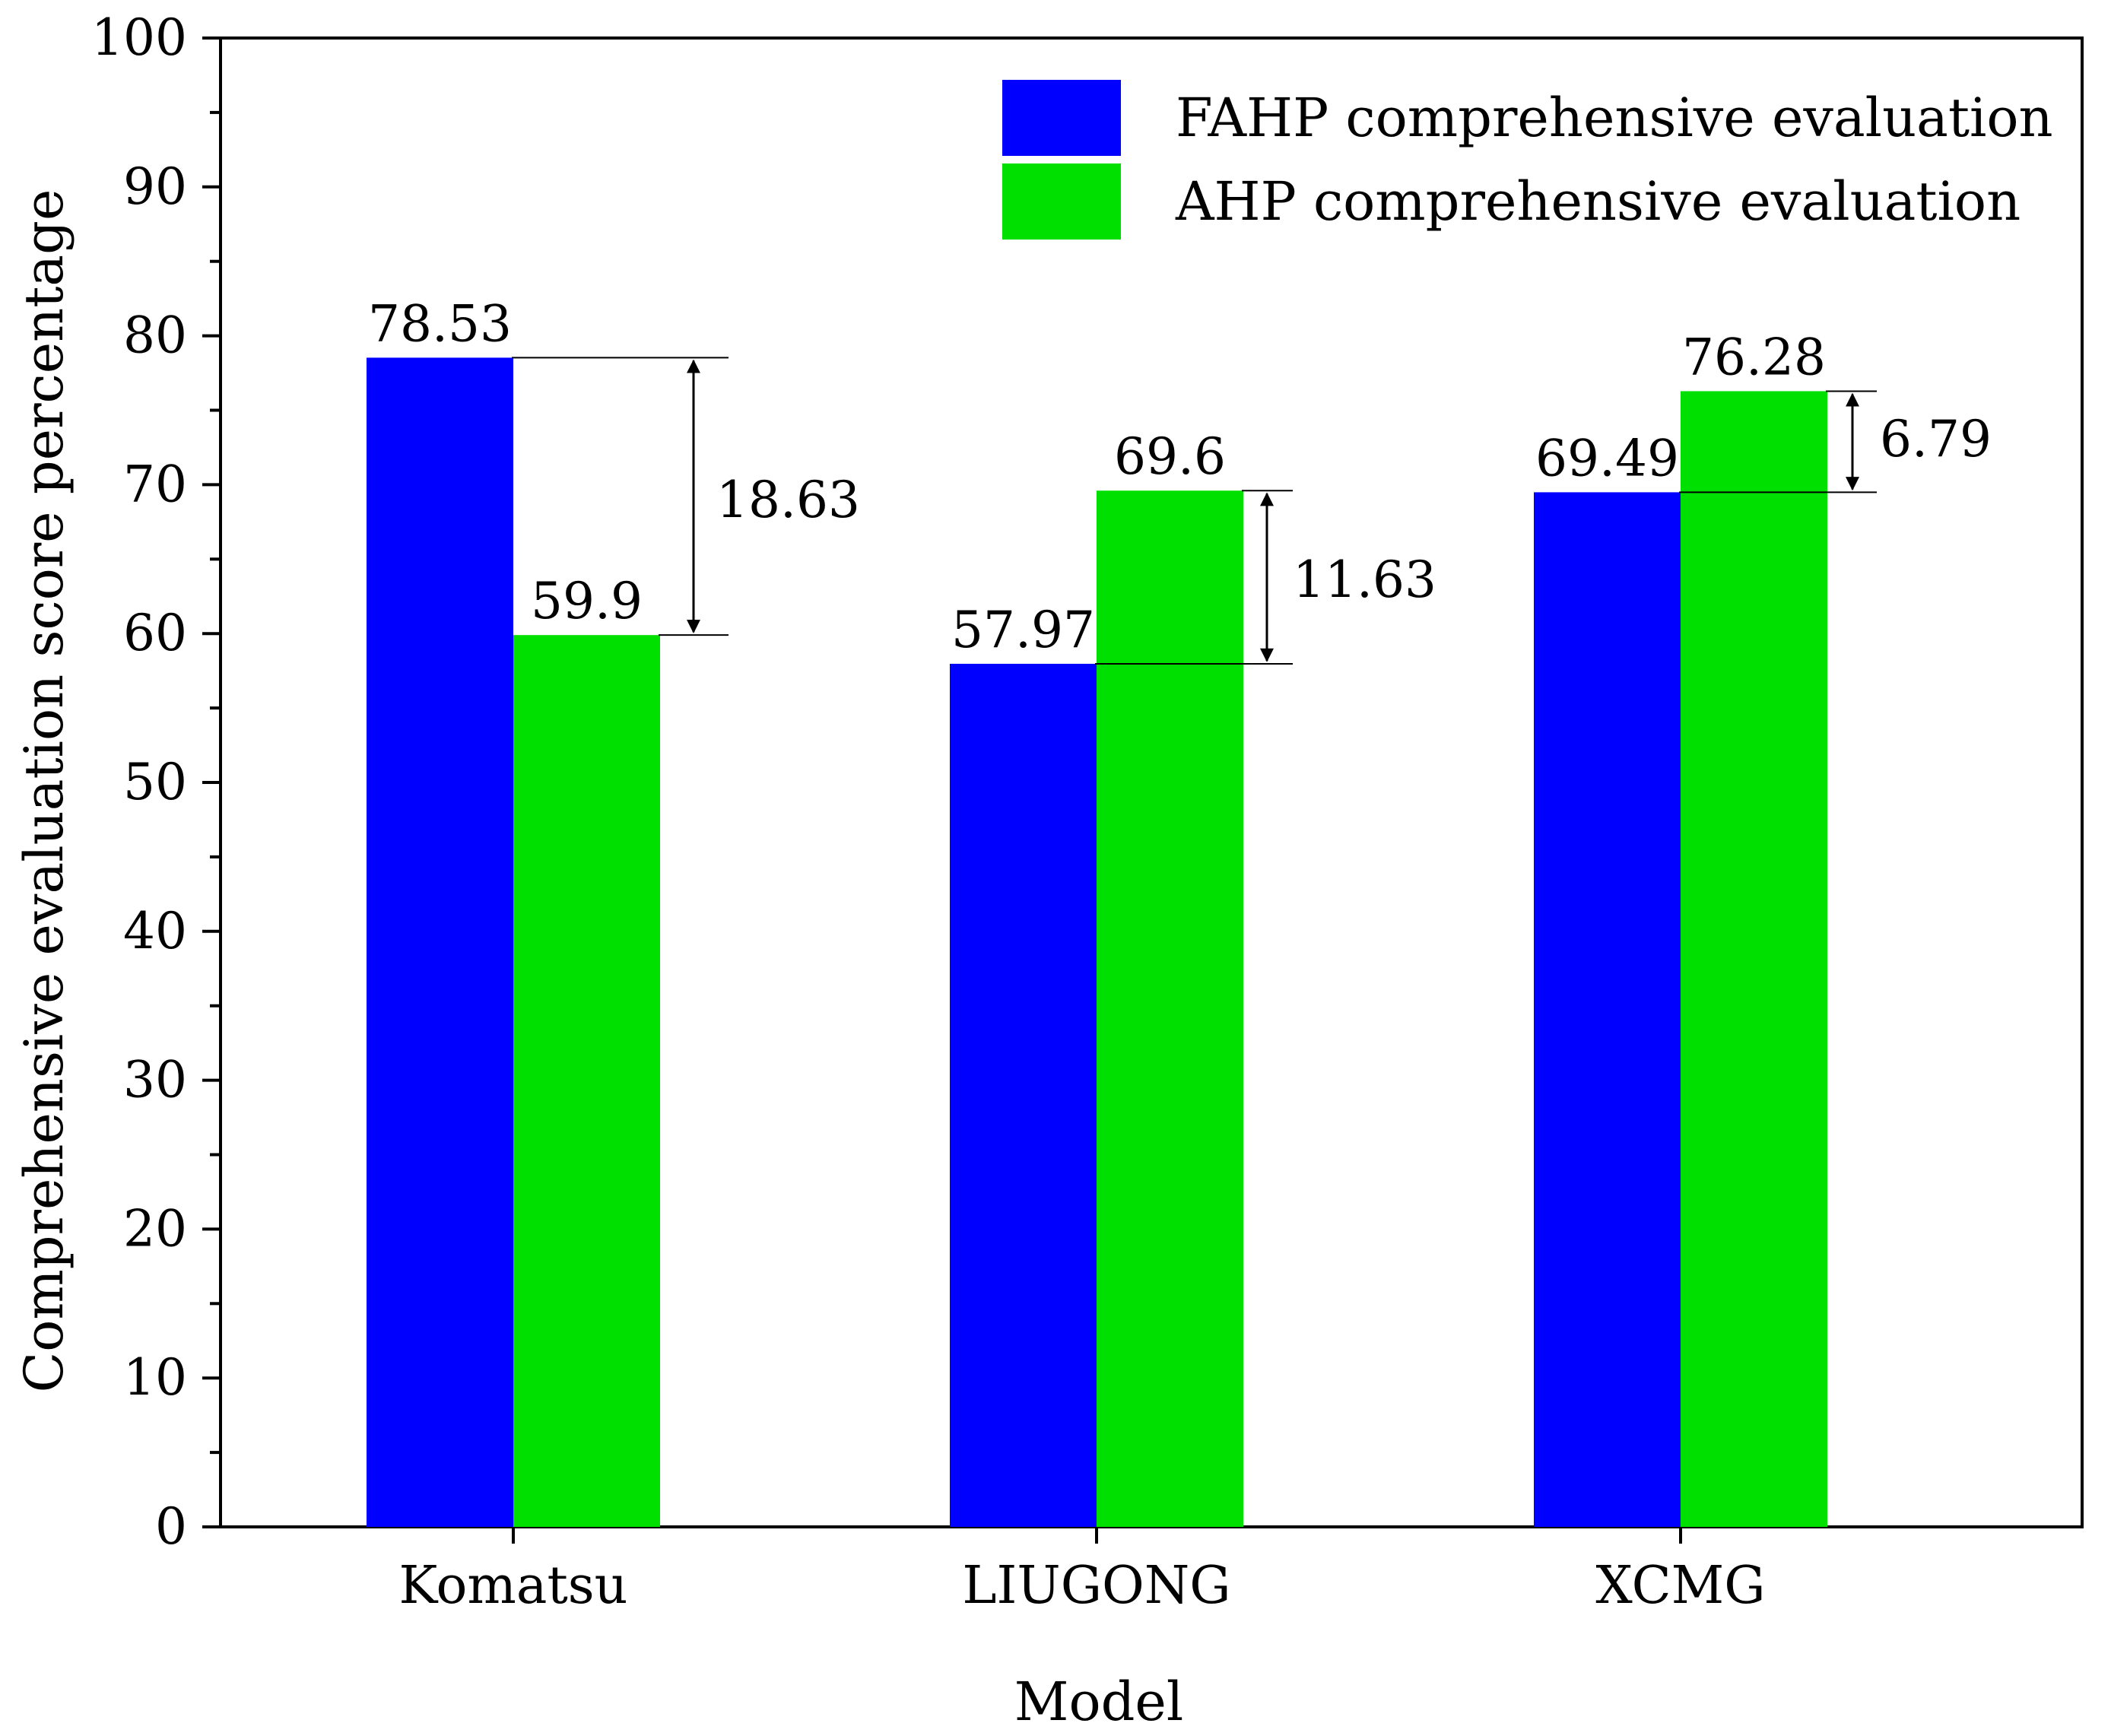 The width and height of the screenshot is (2111, 1736). I want to click on y-tick-label: 0, so click(171, 1526).